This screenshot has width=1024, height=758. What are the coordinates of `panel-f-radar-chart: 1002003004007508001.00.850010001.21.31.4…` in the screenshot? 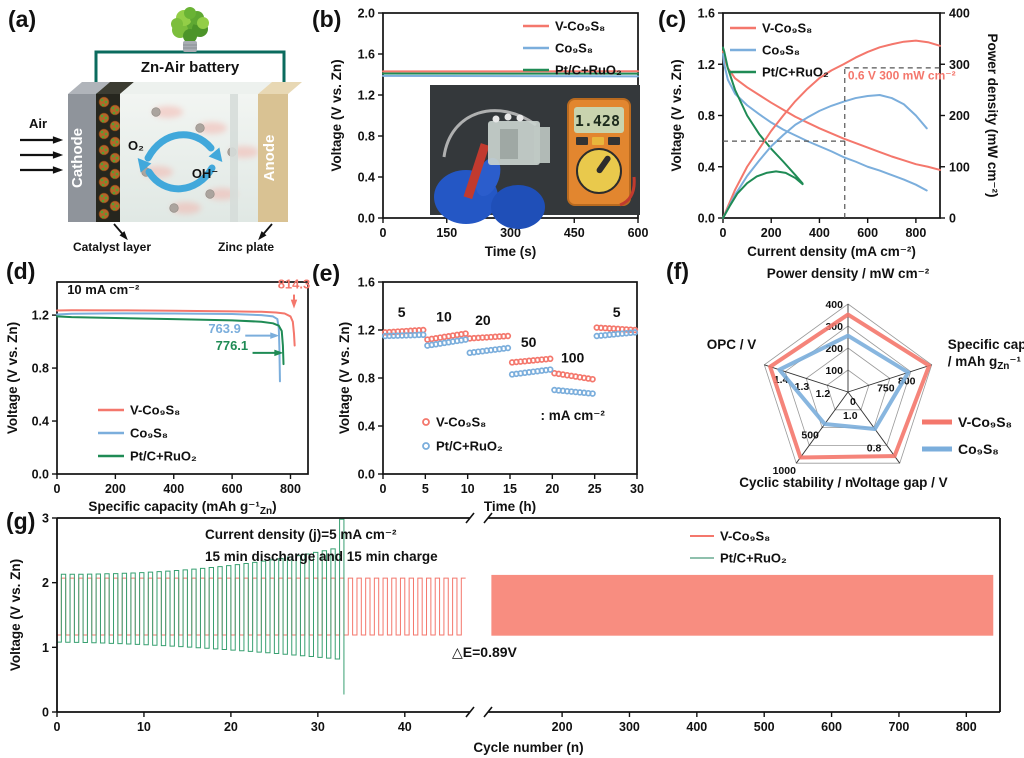 It's located at (865, 378).